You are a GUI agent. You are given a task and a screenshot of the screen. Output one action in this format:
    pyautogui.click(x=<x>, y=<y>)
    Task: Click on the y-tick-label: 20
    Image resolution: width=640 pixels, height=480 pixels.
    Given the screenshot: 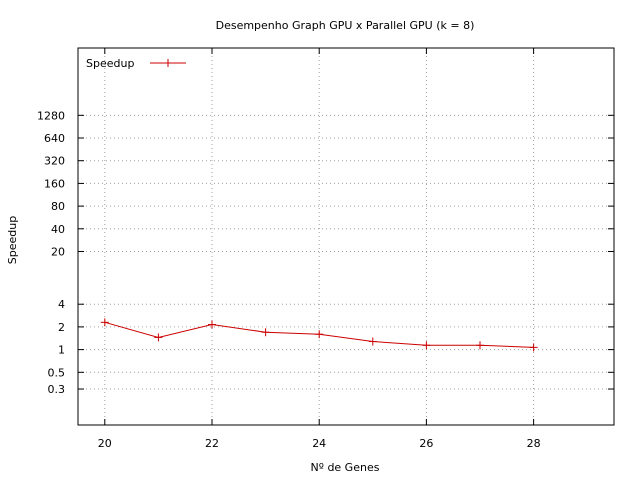 What is the action you would take?
    pyautogui.click(x=58, y=252)
    